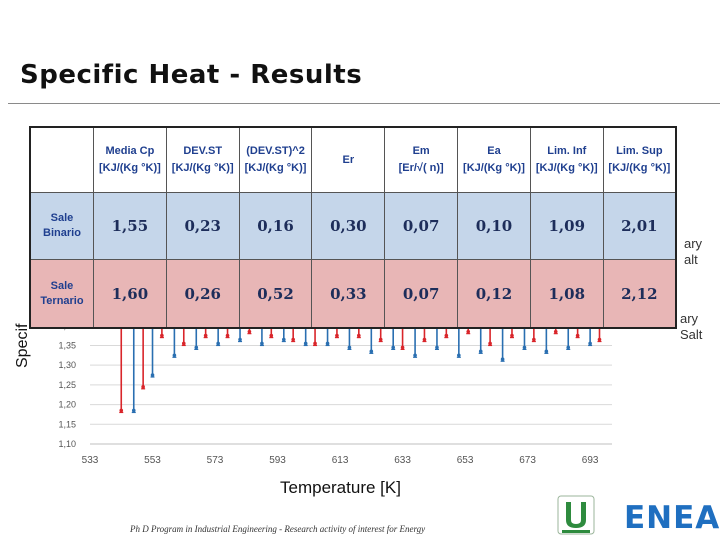  What do you see at coordinates (130, 159) in the screenshot?
I see `table-header-cell: Media Cp [KJ/(Kg °K)]` at bounding box center [130, 159].